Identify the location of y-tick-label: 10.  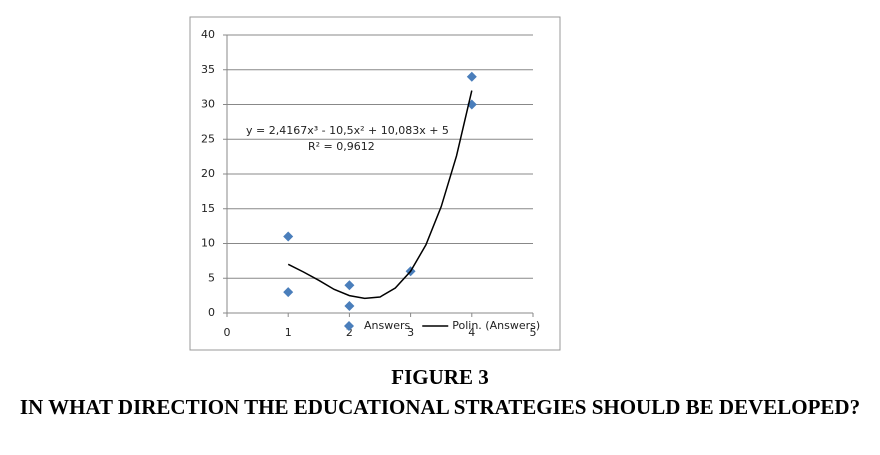
(208, 243).